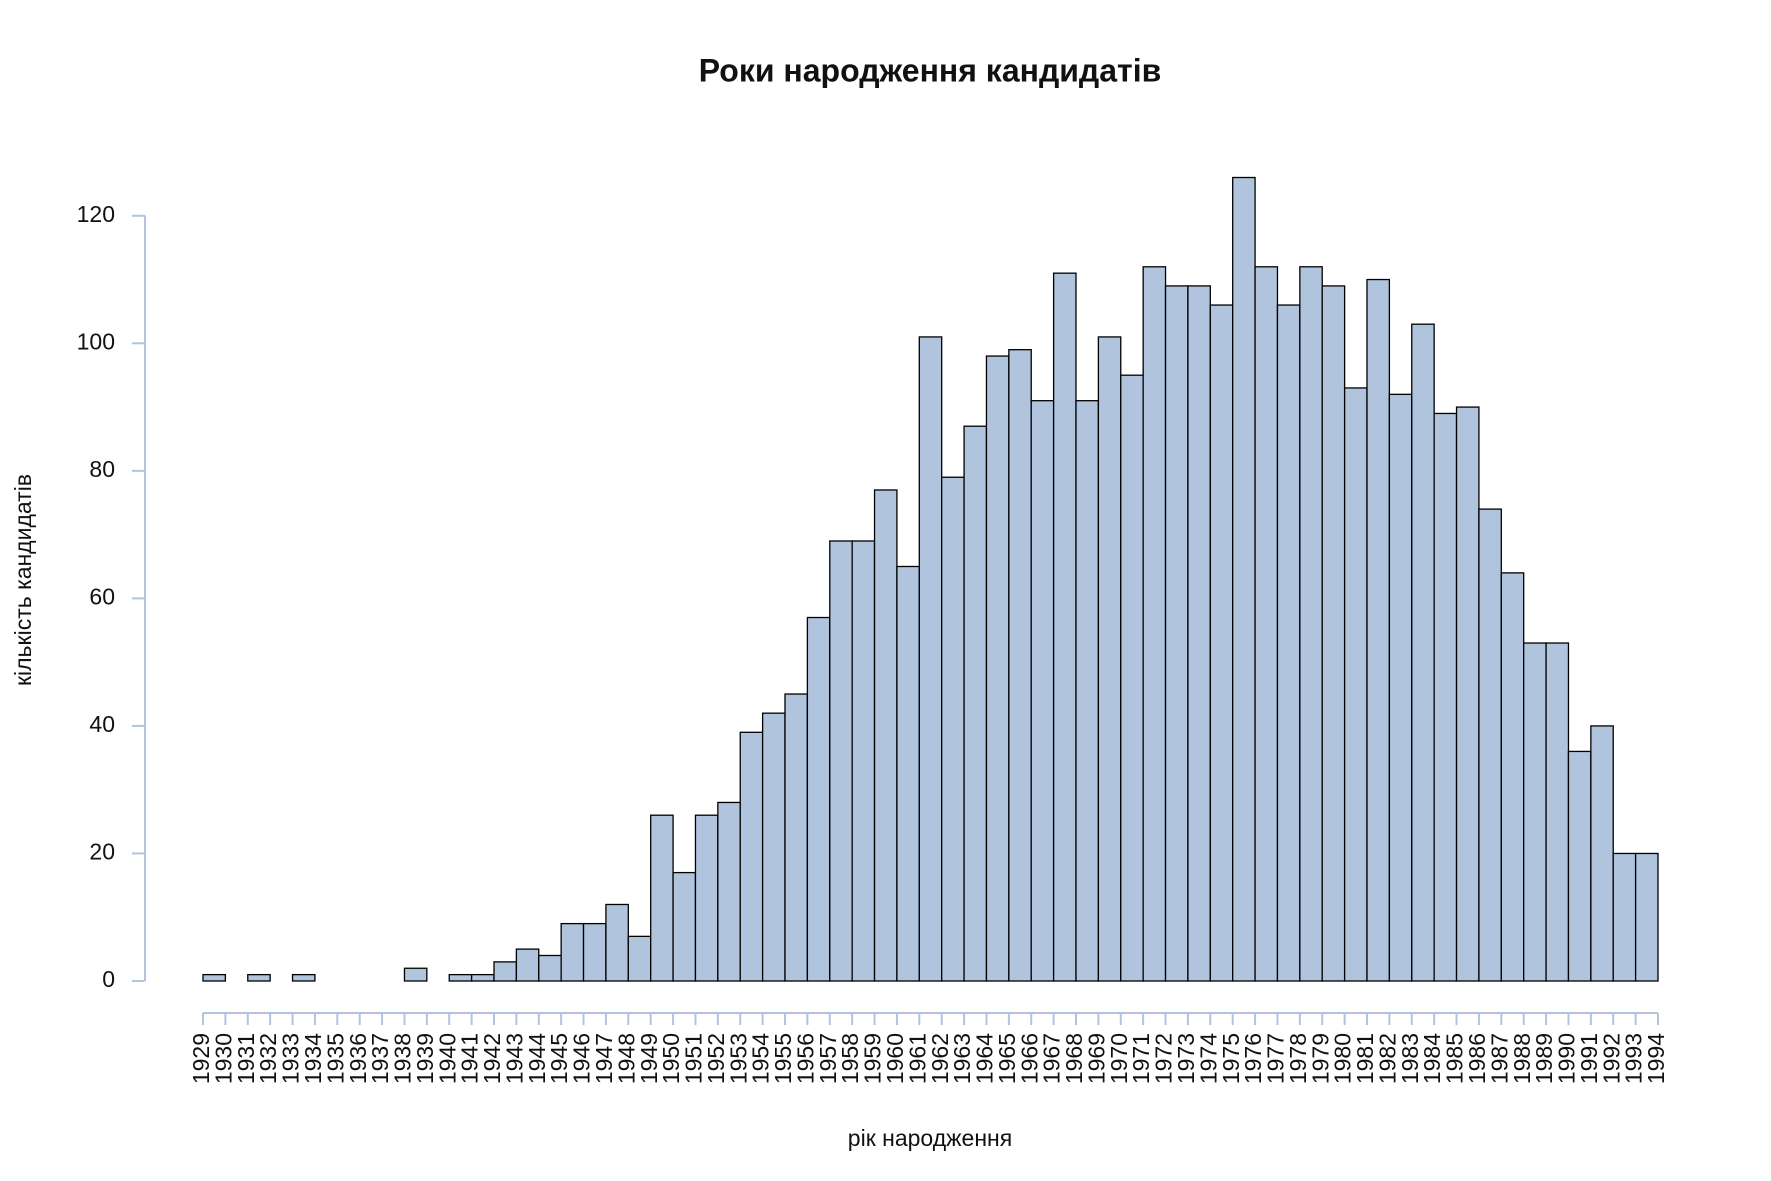 Image resolution: width=1771 pixels, height=1181 pixels. Describe the element at coordinates (1208, 1058) in the screenshot. I see `x-tick-label: 1974` at that location.